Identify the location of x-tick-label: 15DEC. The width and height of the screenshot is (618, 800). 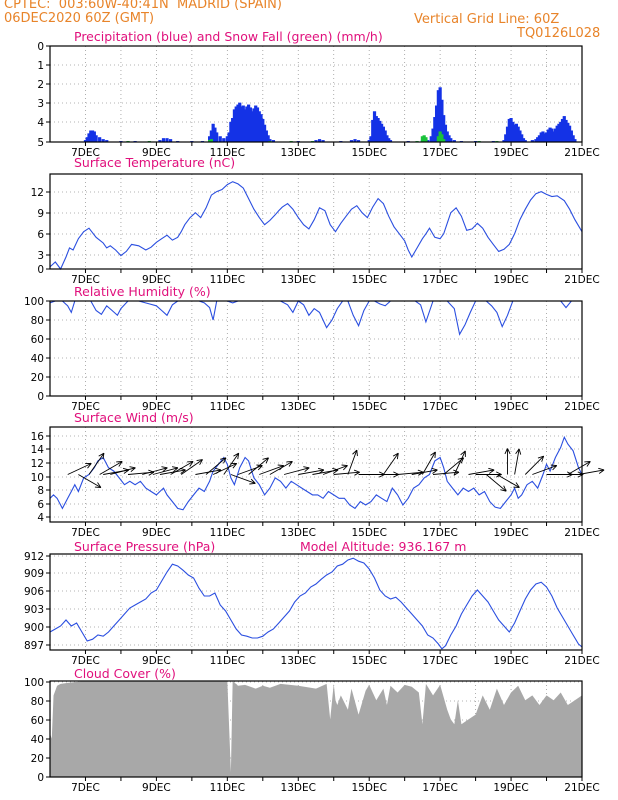
(368, 153).